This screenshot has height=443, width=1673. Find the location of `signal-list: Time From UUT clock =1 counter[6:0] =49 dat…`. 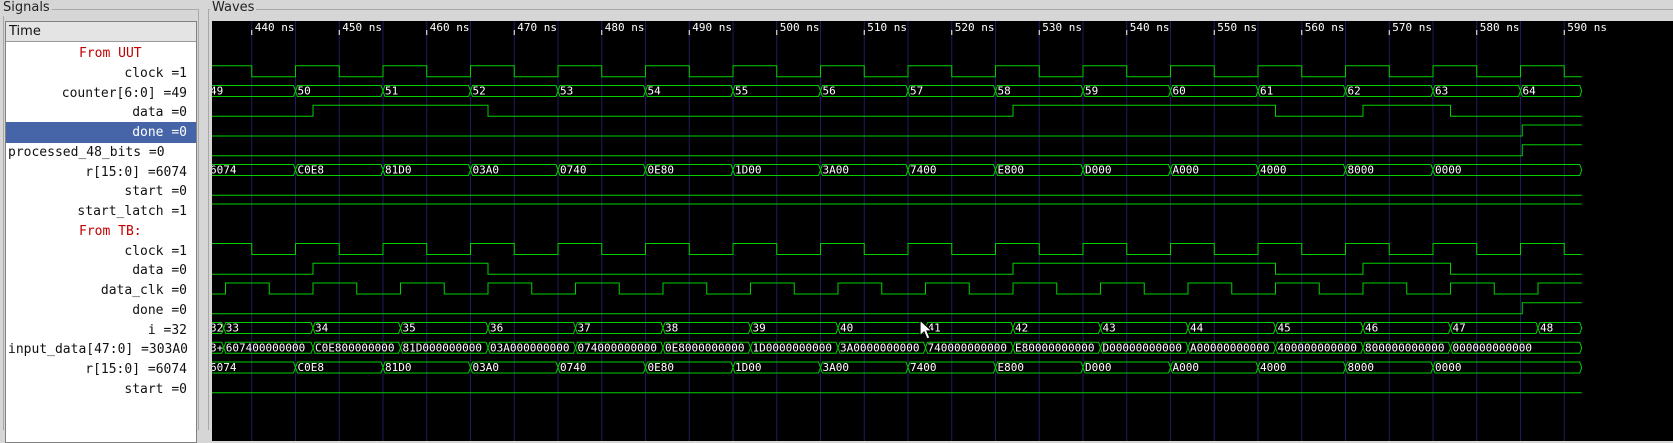

signal-list: Time From UUT clock =1 counter[6:0] =49 dat… is located at coordinates (101, 232).